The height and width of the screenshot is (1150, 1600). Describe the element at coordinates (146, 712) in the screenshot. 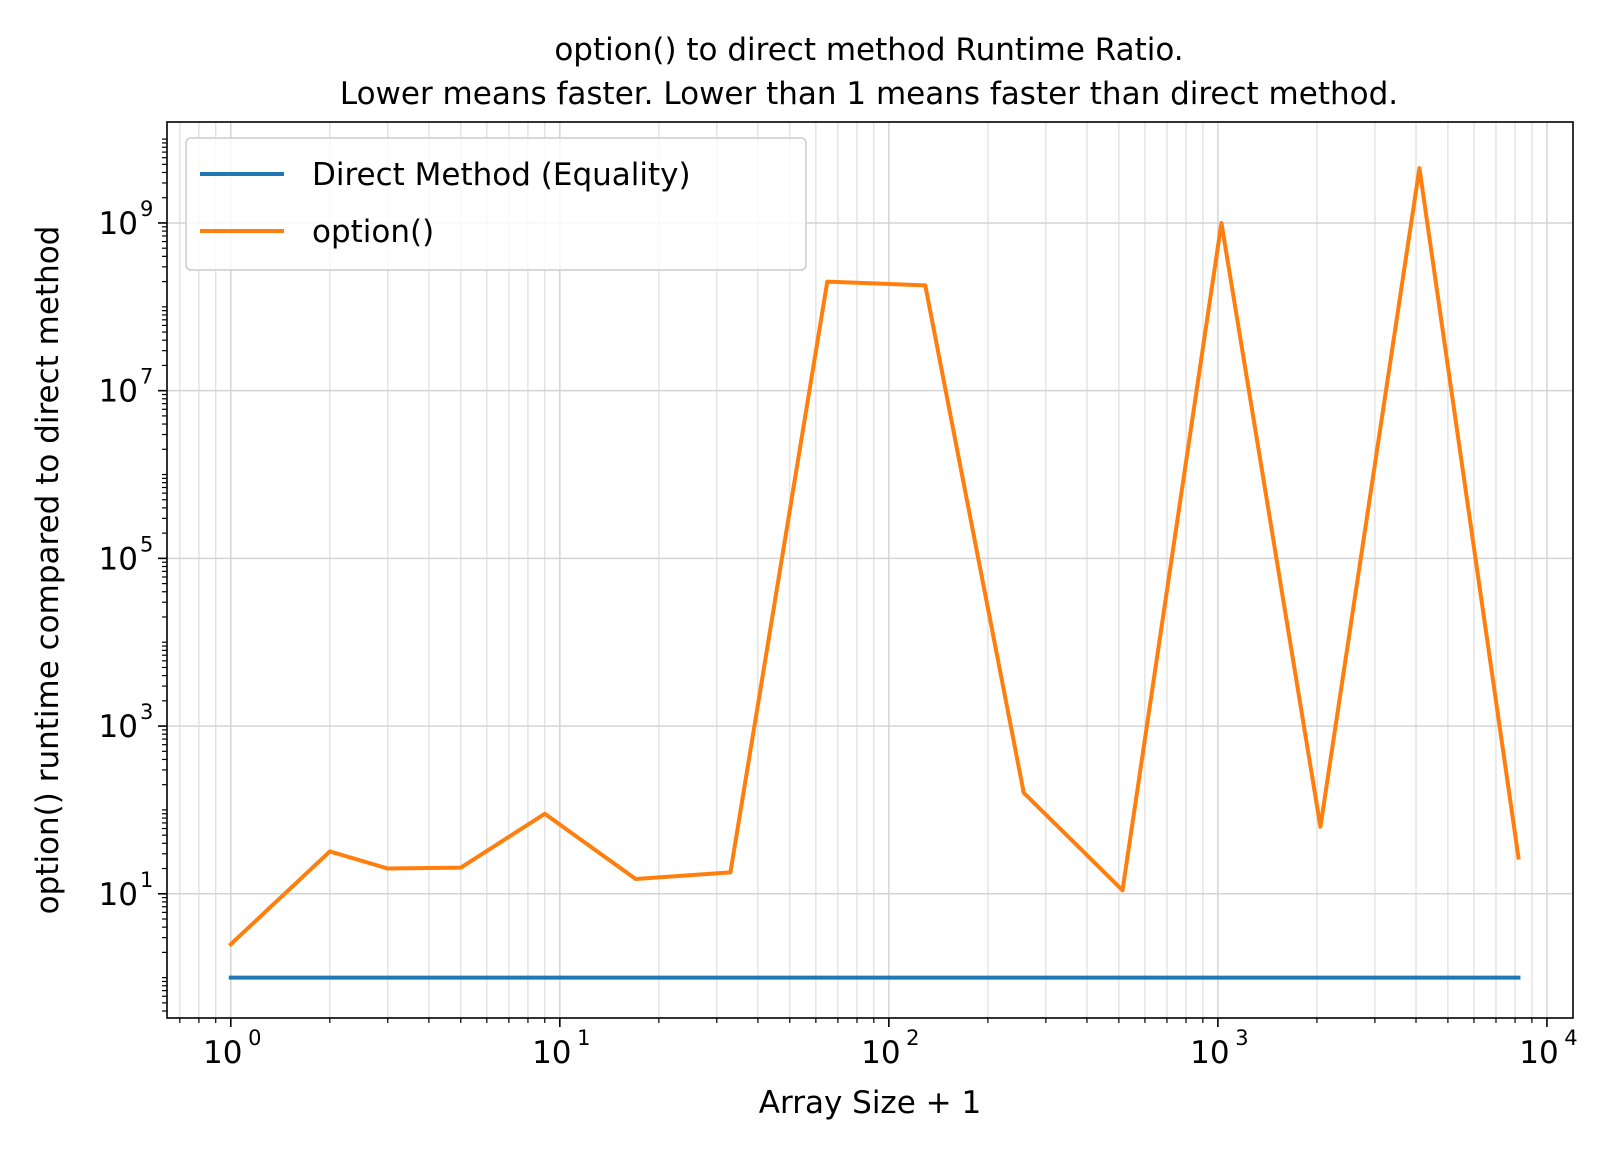

I see `y-tick-label-exponent: 3` at that location.